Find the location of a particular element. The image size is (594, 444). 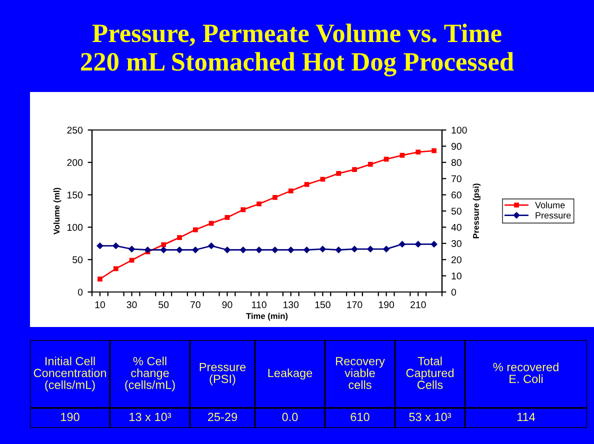

y2-tick-label: 80 is located at coordinates (456, 162).